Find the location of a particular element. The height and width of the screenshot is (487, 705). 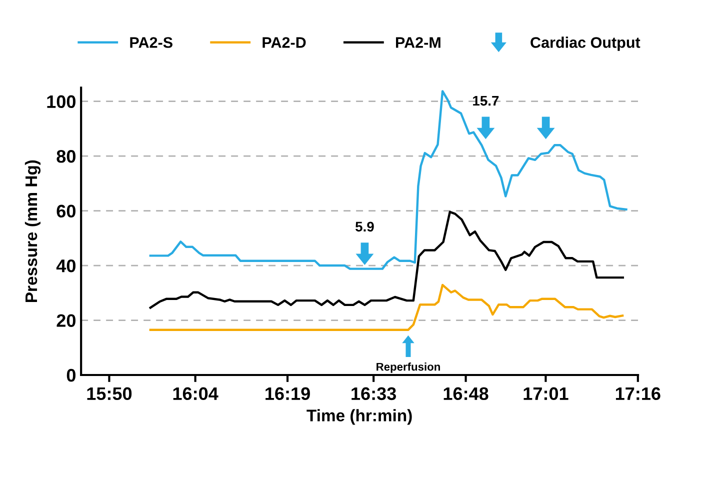

y-tick-label: 20 is located at coordinates (66, 320).